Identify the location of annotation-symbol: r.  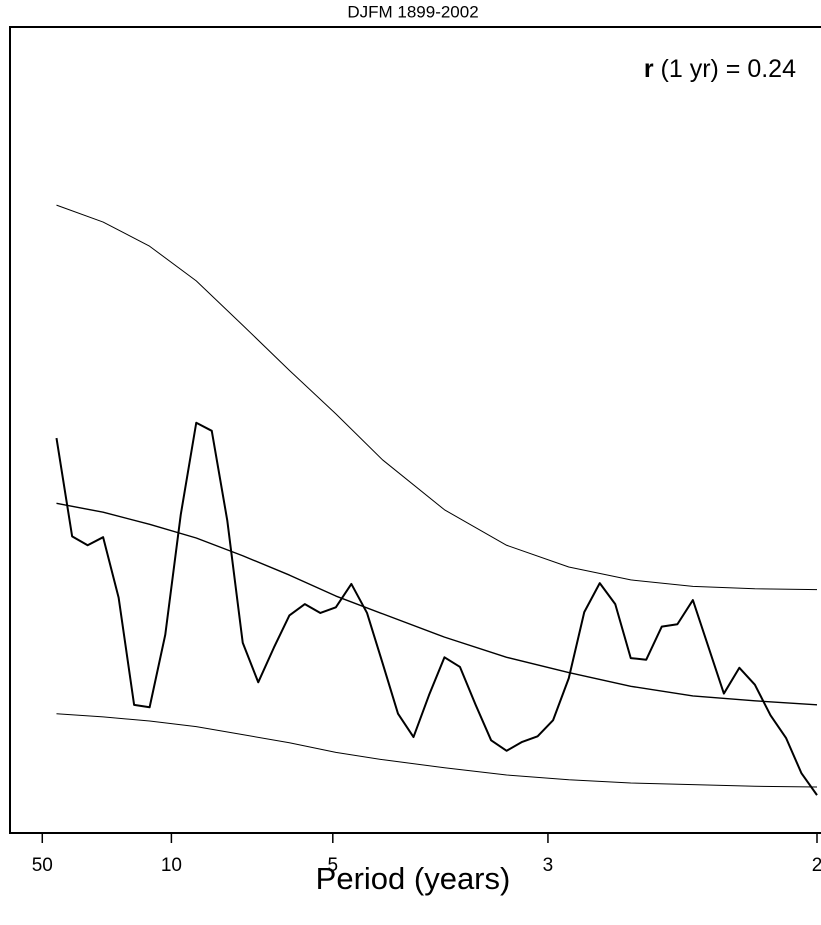
(649, 69).